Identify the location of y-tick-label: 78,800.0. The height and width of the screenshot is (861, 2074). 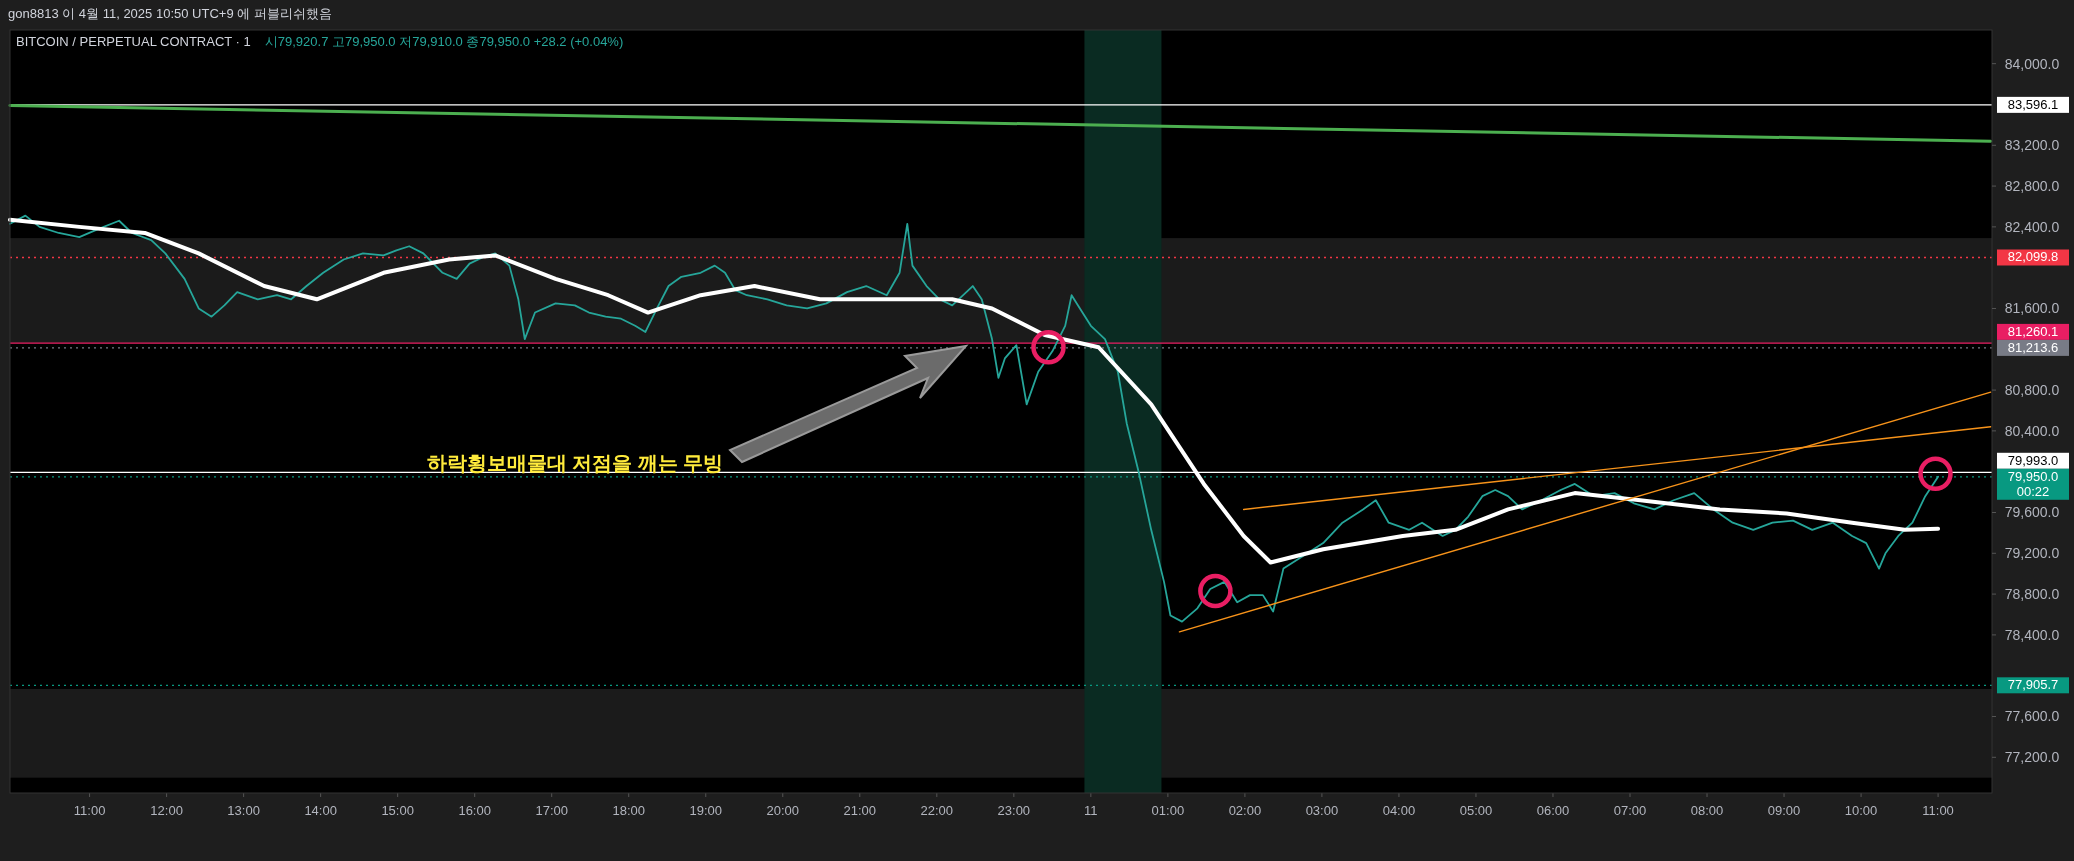
(2032, 594).